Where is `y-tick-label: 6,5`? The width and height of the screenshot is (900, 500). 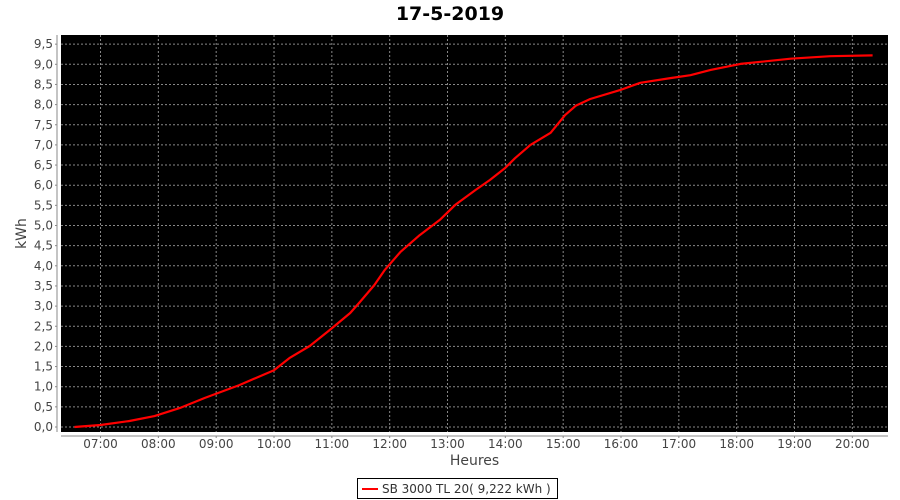 y-tick-label: 6,5 is located at coordinates (43, 165).